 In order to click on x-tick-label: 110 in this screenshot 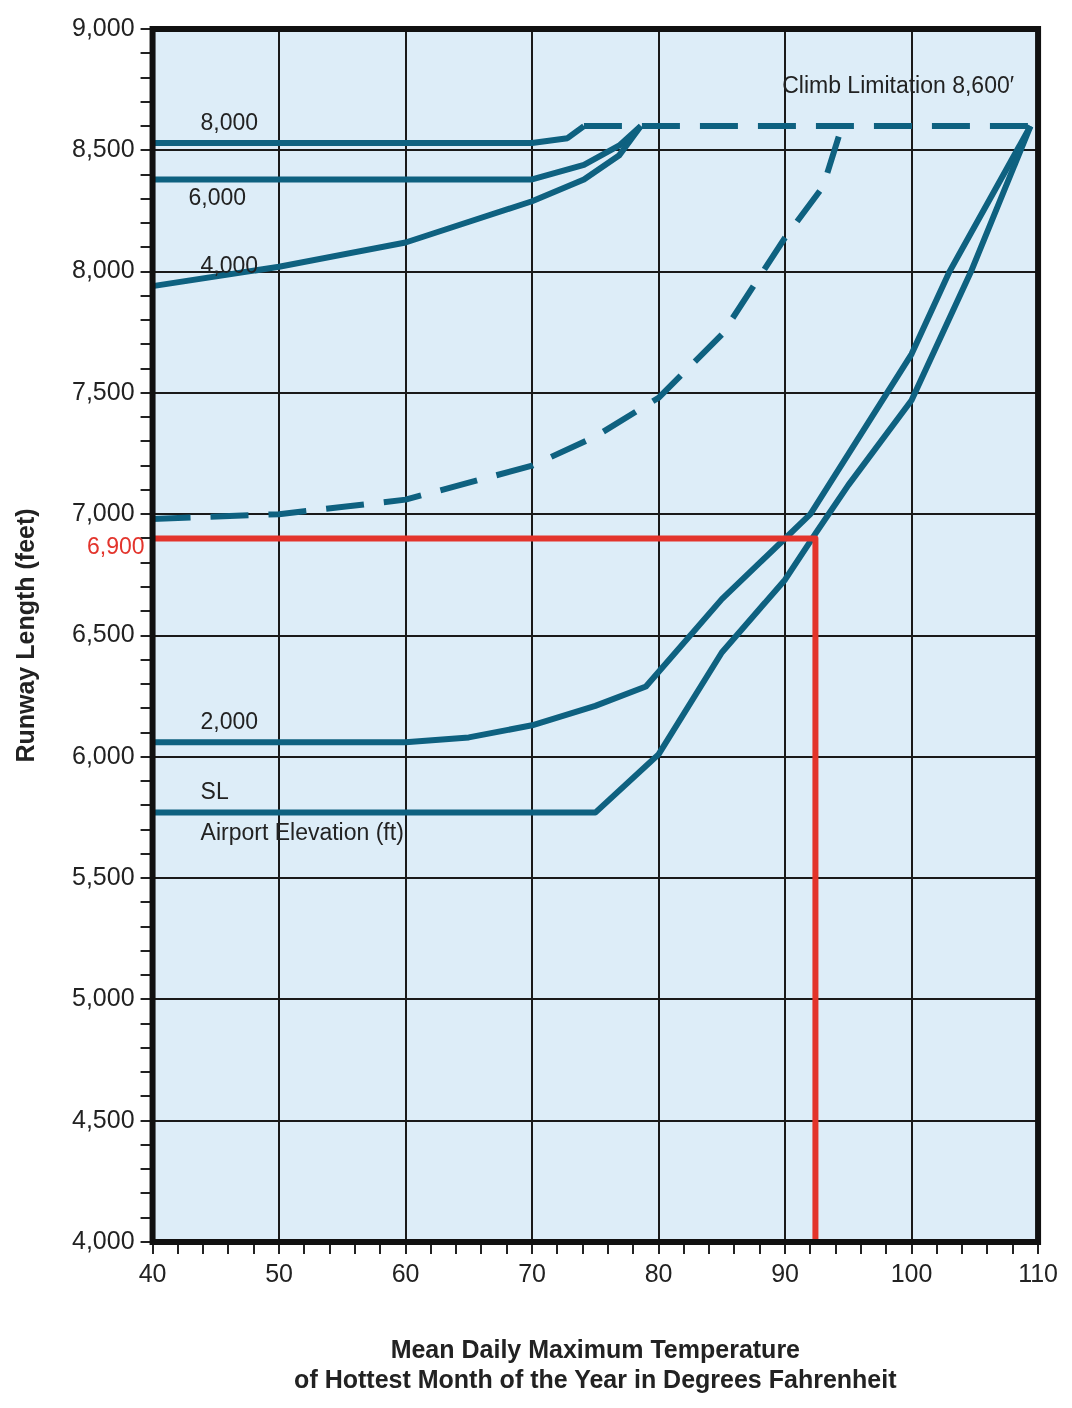, I will do `click(1038, 1272)`.